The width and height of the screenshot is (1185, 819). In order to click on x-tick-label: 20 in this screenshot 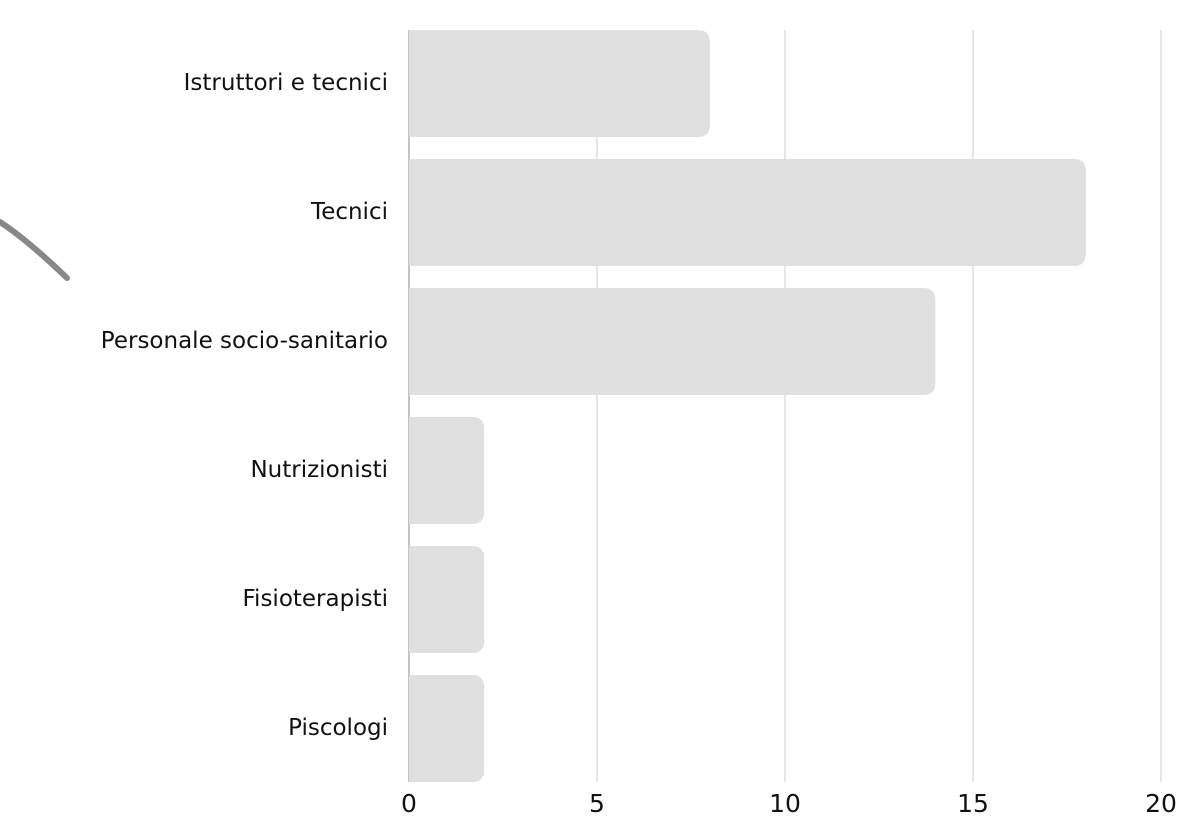, I will do `click(1161, 803)`.